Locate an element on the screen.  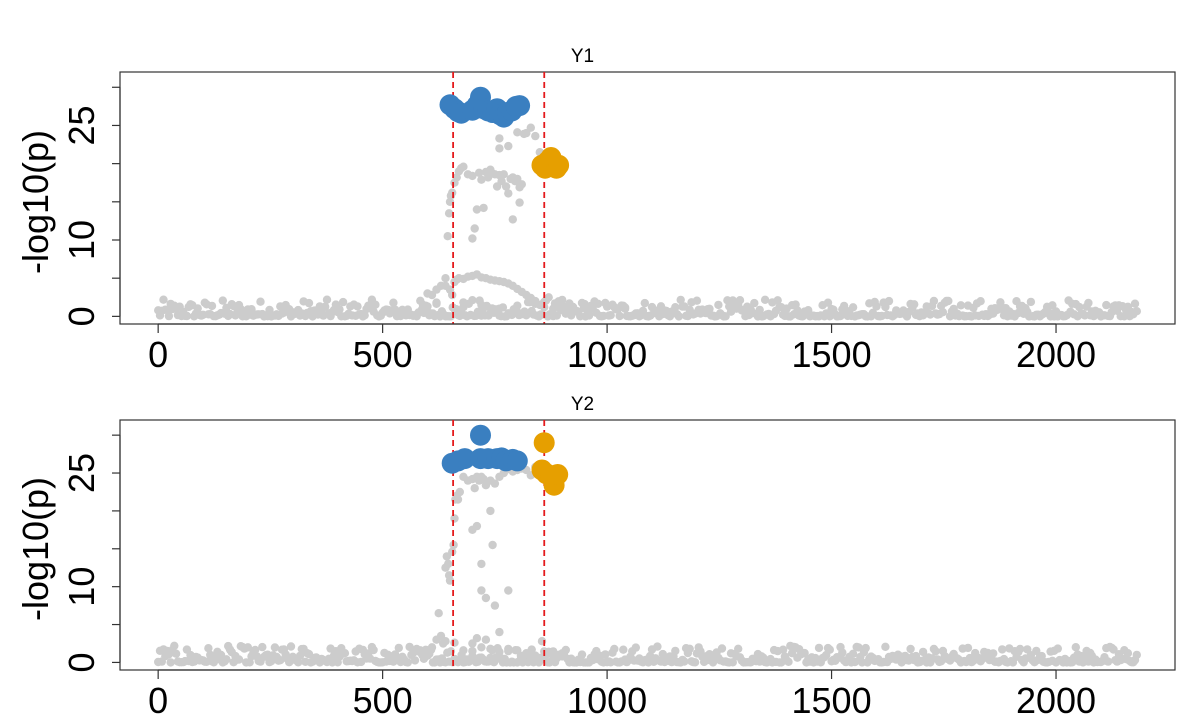
x-tick-label: 1500 is located at coordinates (832, 700).